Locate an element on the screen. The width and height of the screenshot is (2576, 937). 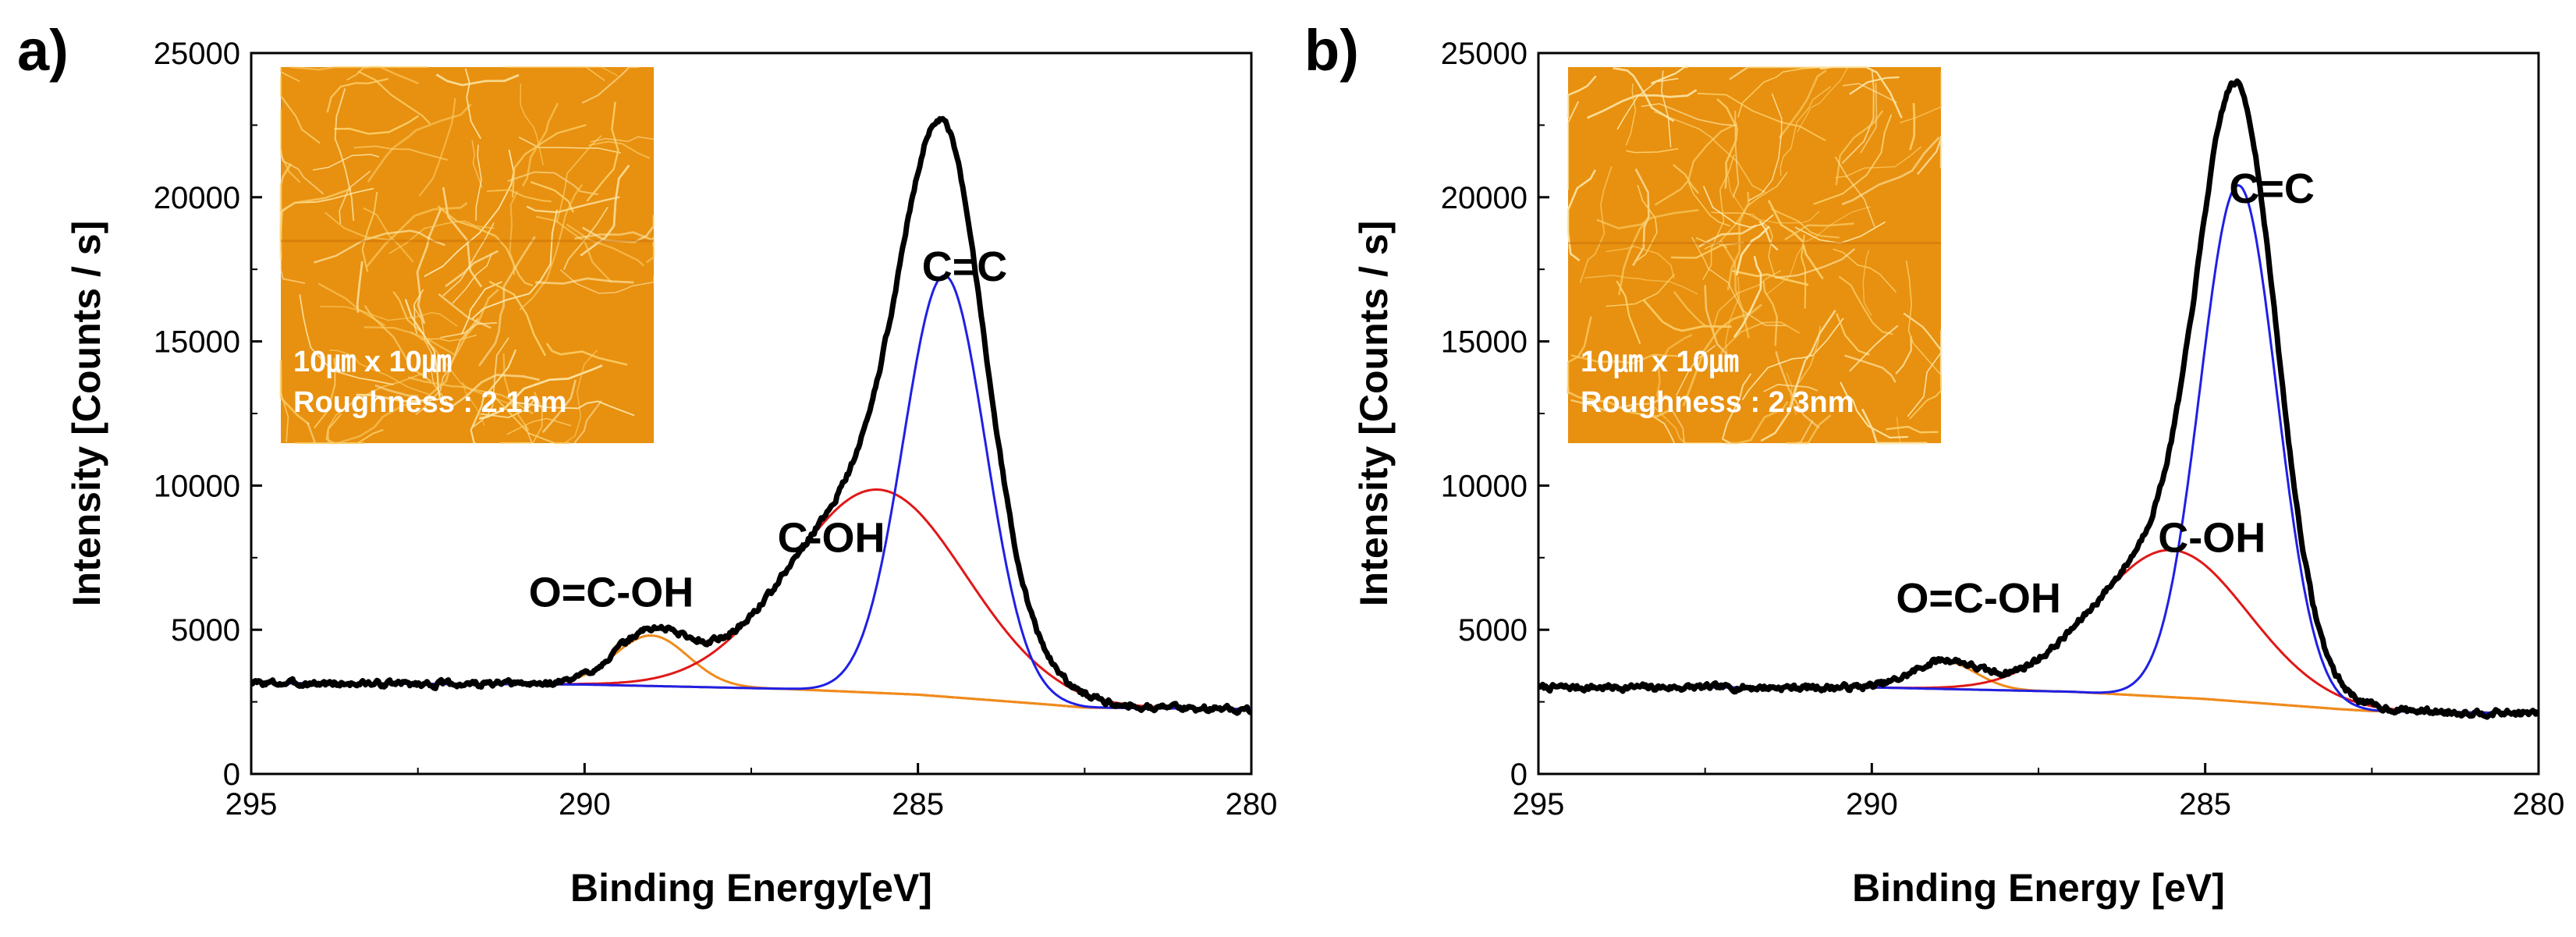
y-tick-label: 5000 is located at coordinates (1493, 630).